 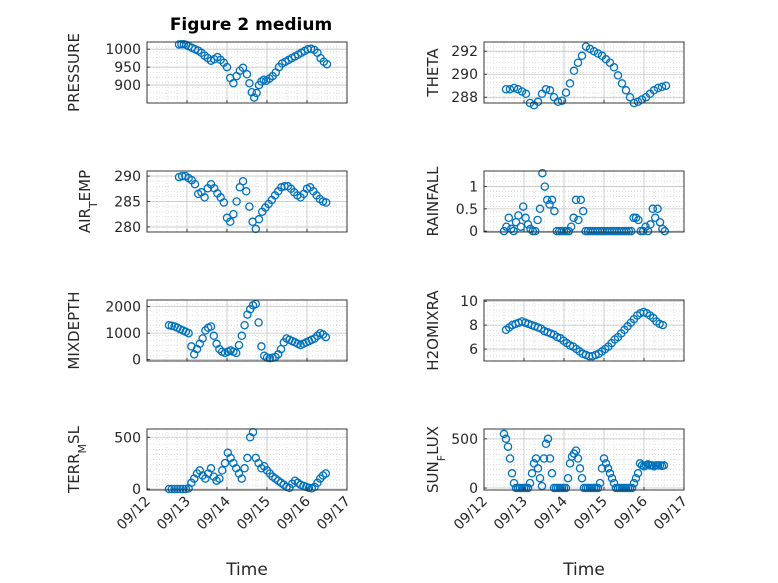 What do you see at coordinates (134, 514) in the screenshot?
I see `x-tick-label: 09/12` at bounding box center [134, 514].